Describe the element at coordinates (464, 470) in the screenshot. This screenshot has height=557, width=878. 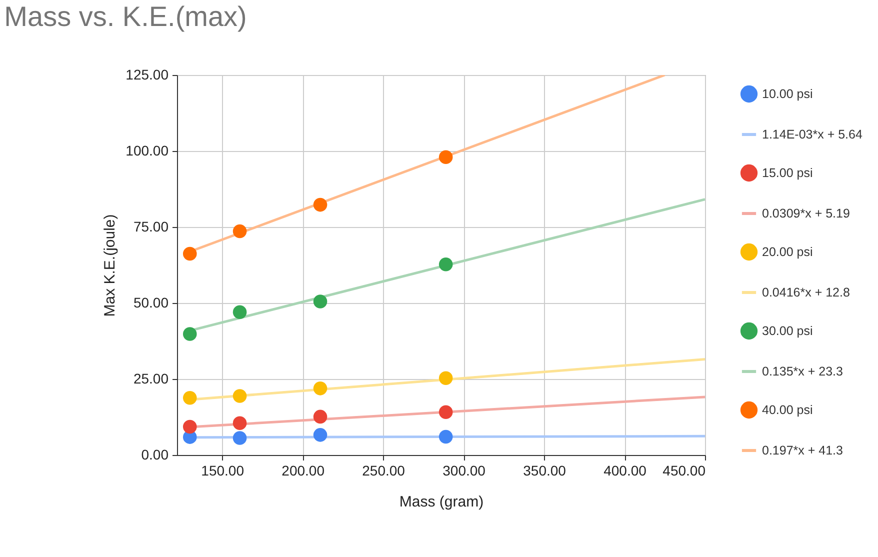
I see `x-tick-label: 300.00` at that location.